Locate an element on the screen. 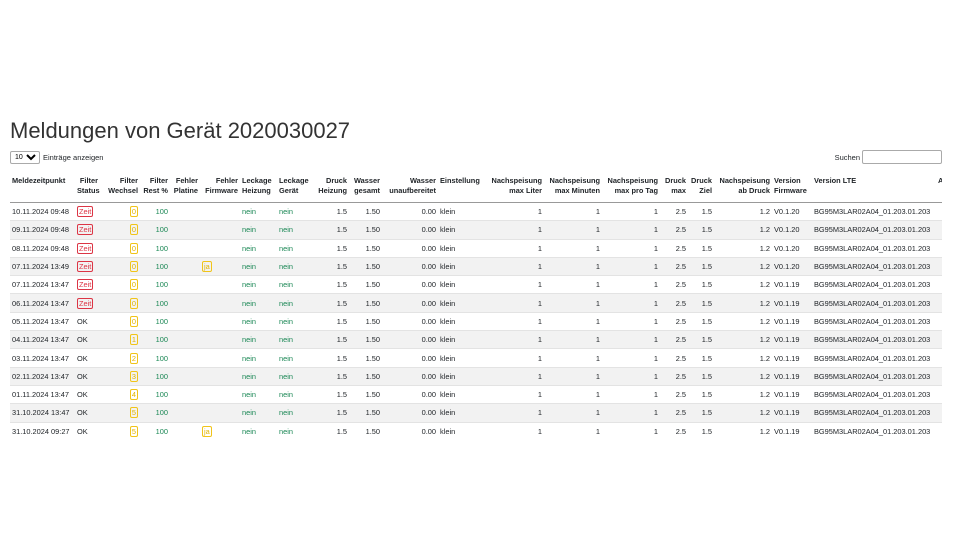  column-header: Nachspeisung max Liter is located at coordinates (515, 188).